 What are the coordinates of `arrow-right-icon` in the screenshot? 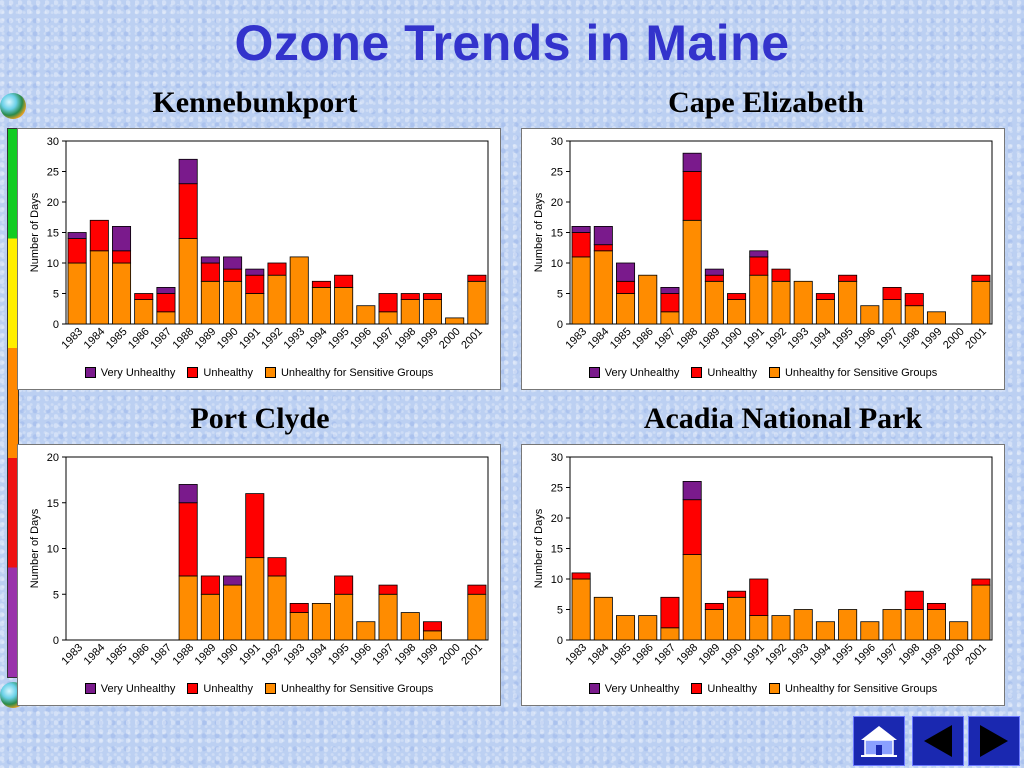 It's located at (994, 741).